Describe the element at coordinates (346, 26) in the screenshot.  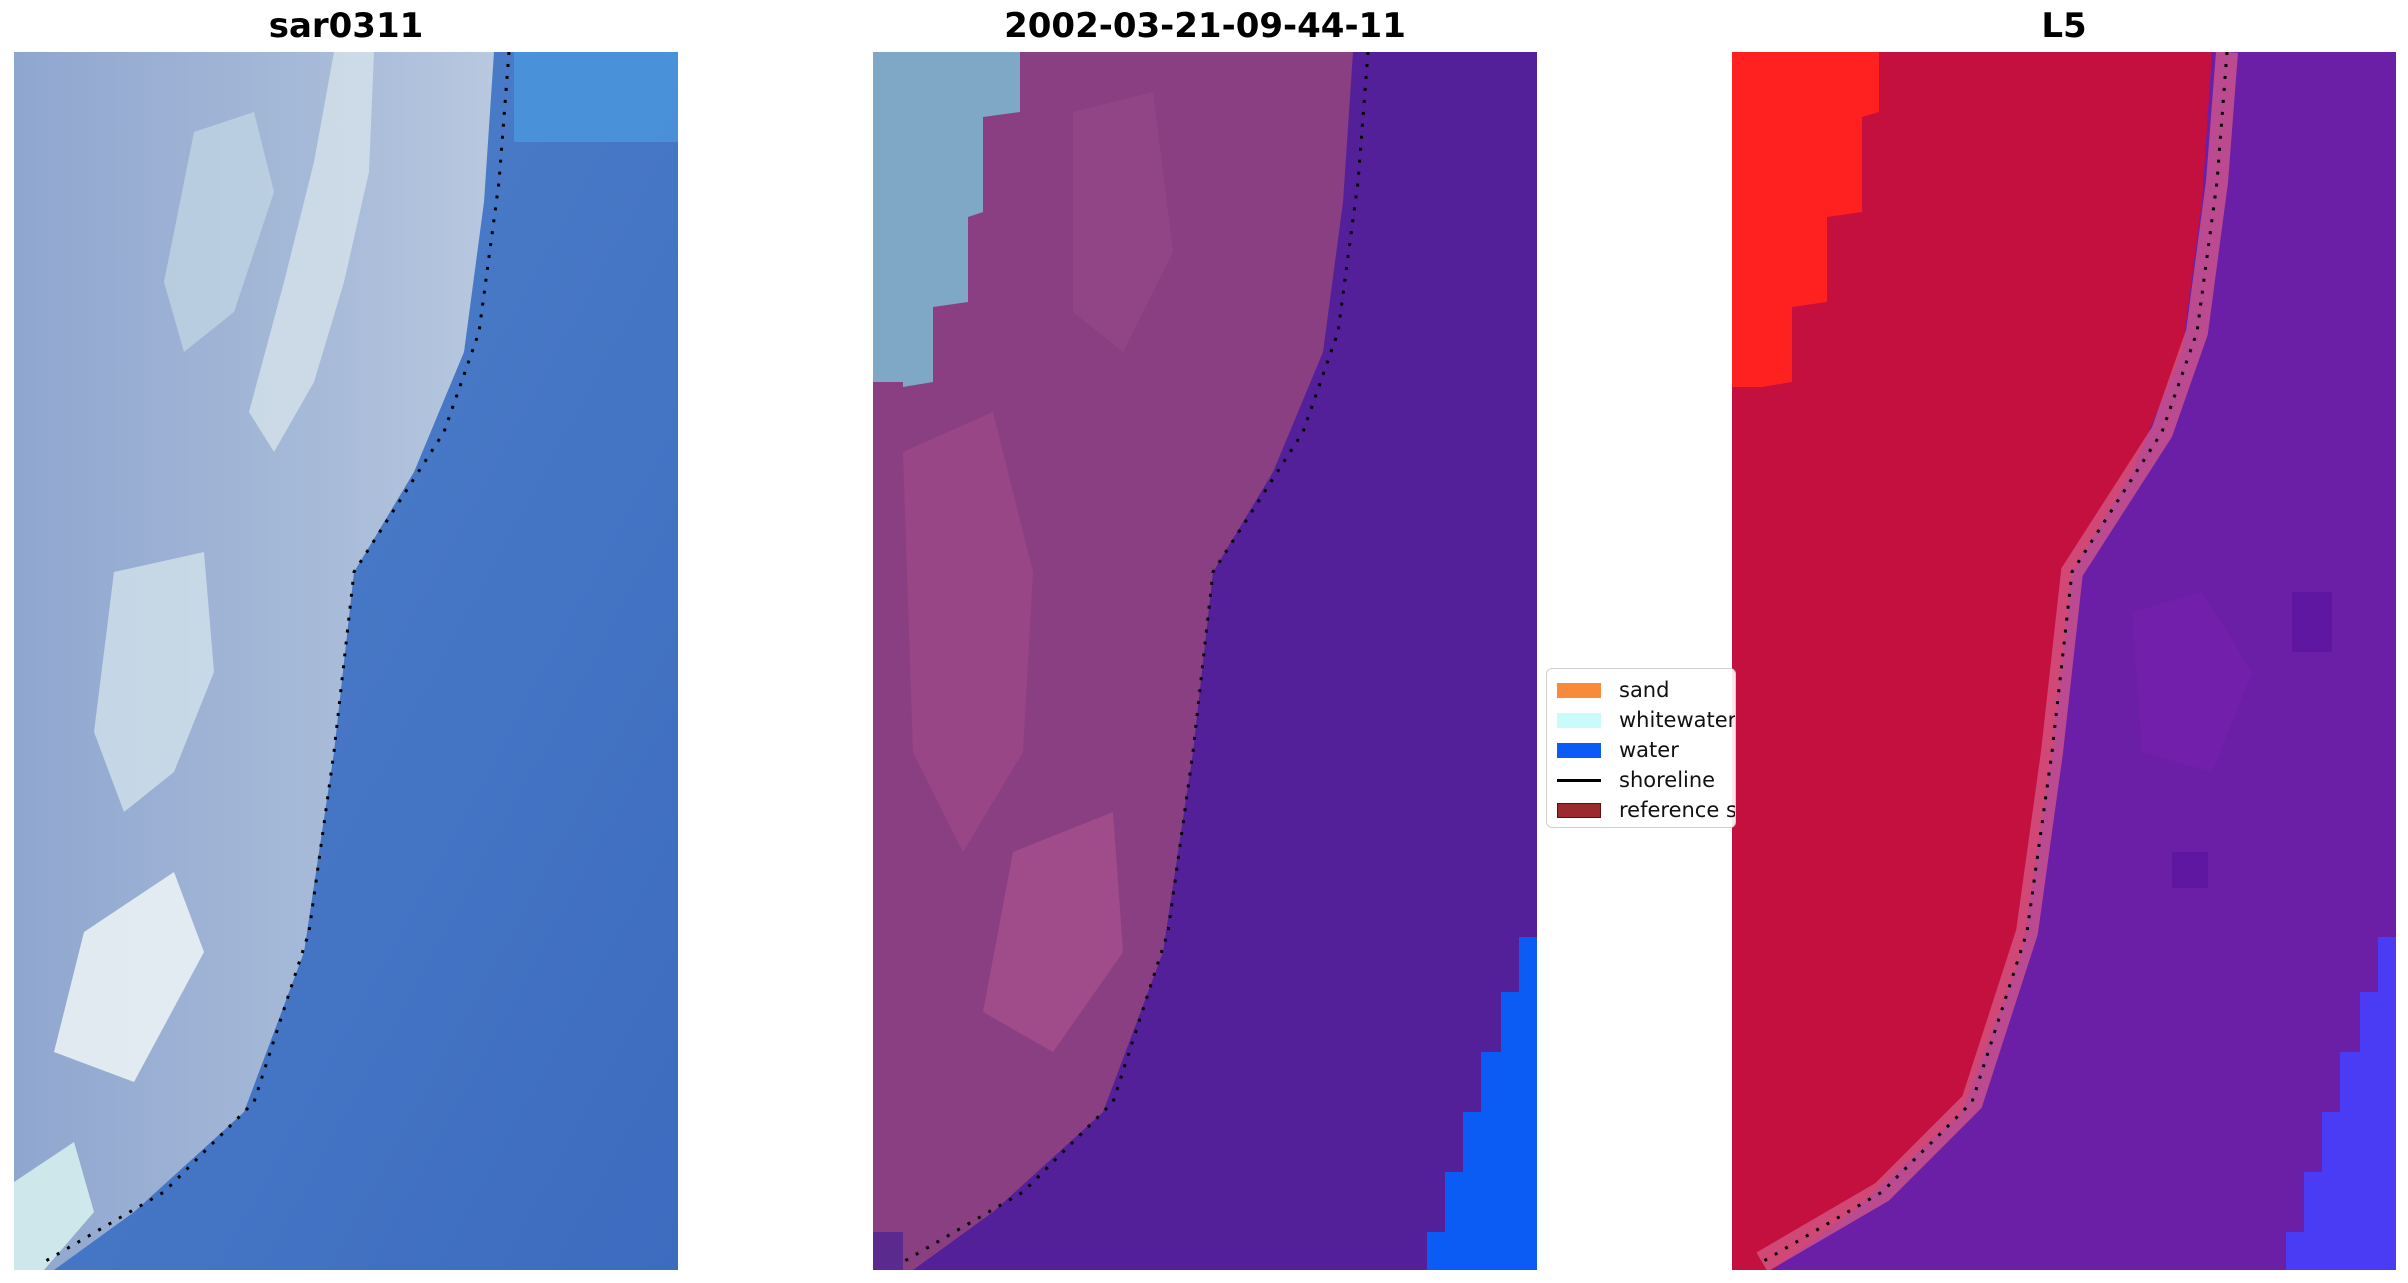
I see `panel-title-rgb: sar0311` at that location.